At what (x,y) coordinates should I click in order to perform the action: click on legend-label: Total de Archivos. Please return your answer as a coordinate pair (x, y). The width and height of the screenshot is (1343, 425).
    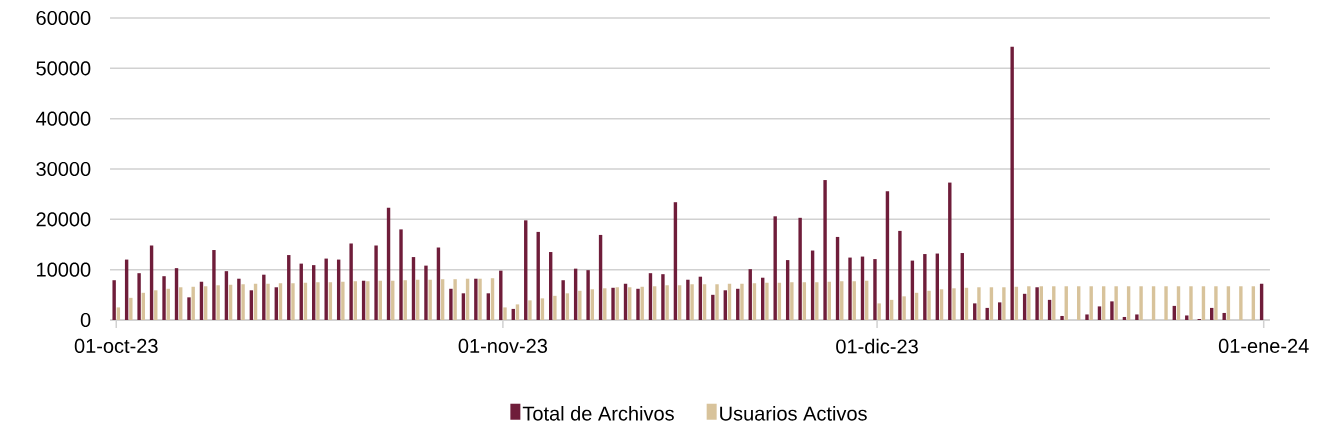
    Looking at the image, I should click on (598, 413).